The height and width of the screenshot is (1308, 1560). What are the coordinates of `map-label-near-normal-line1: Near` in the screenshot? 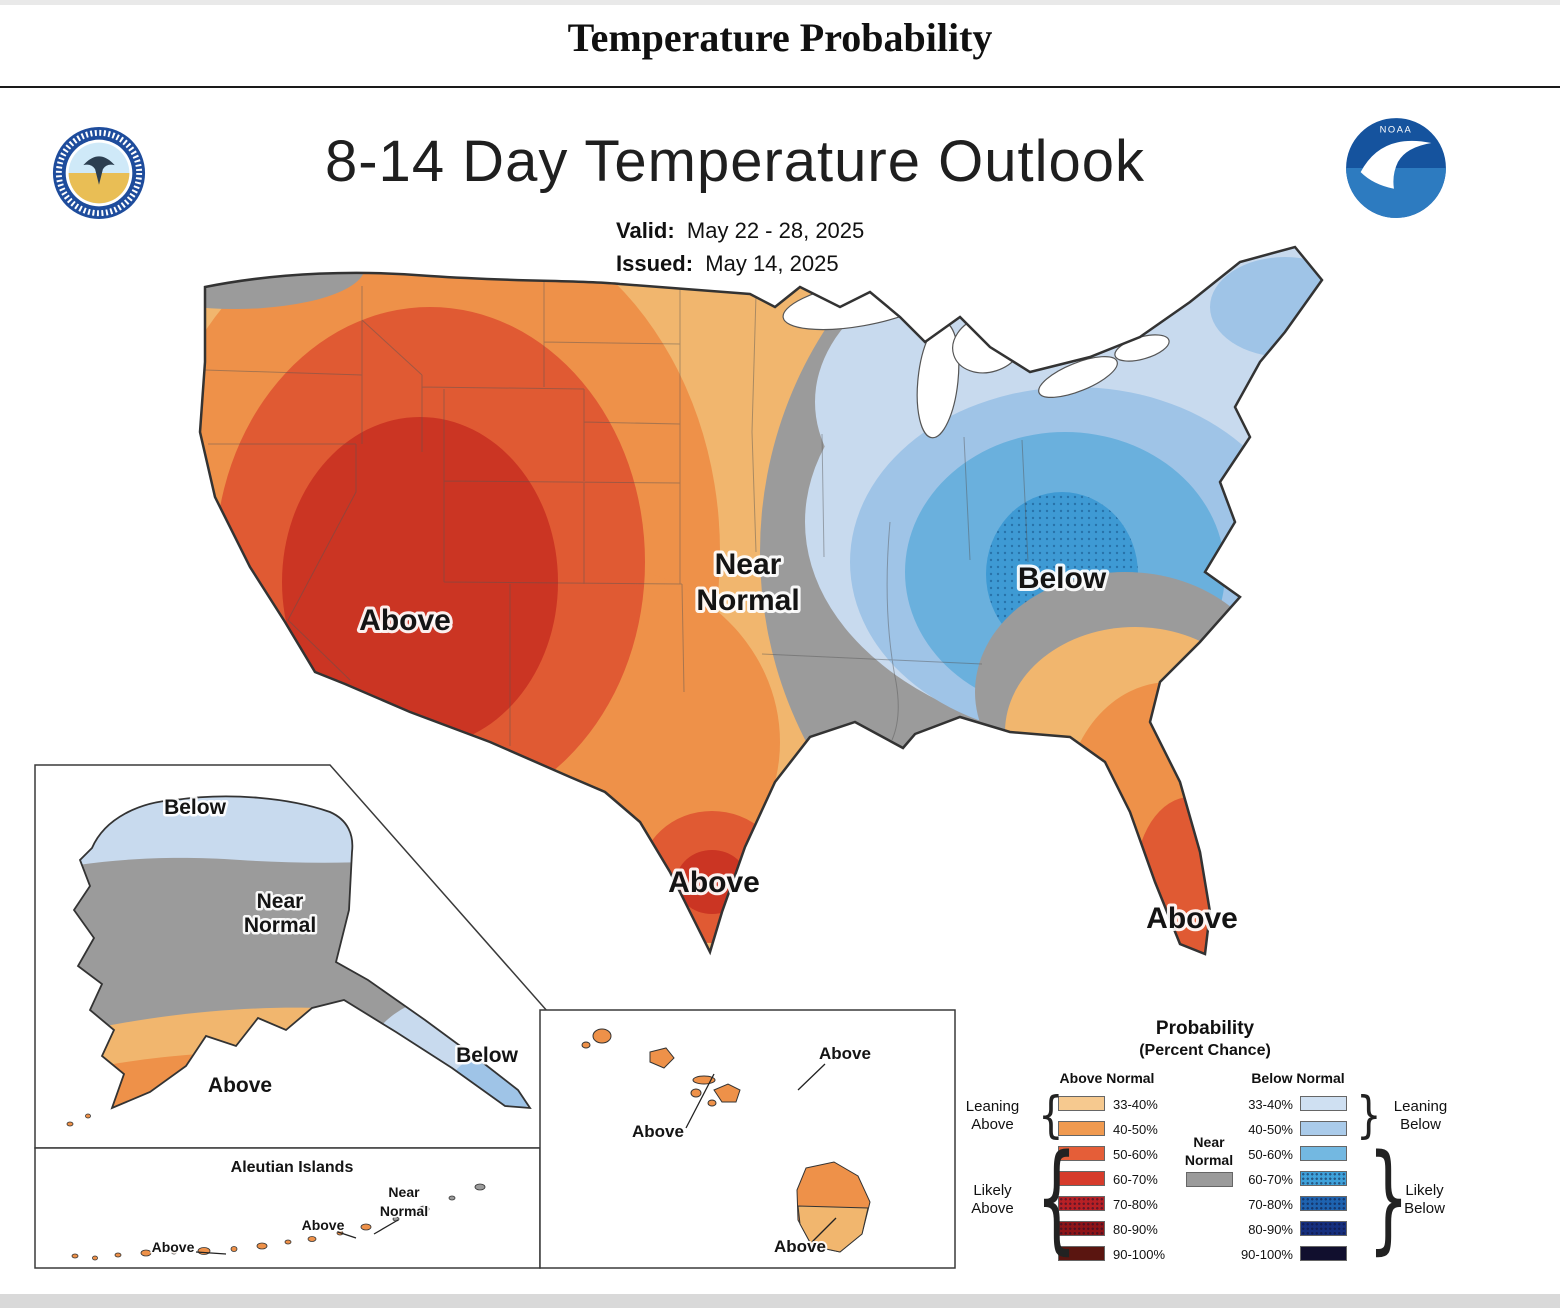 It's located at (748, 564).